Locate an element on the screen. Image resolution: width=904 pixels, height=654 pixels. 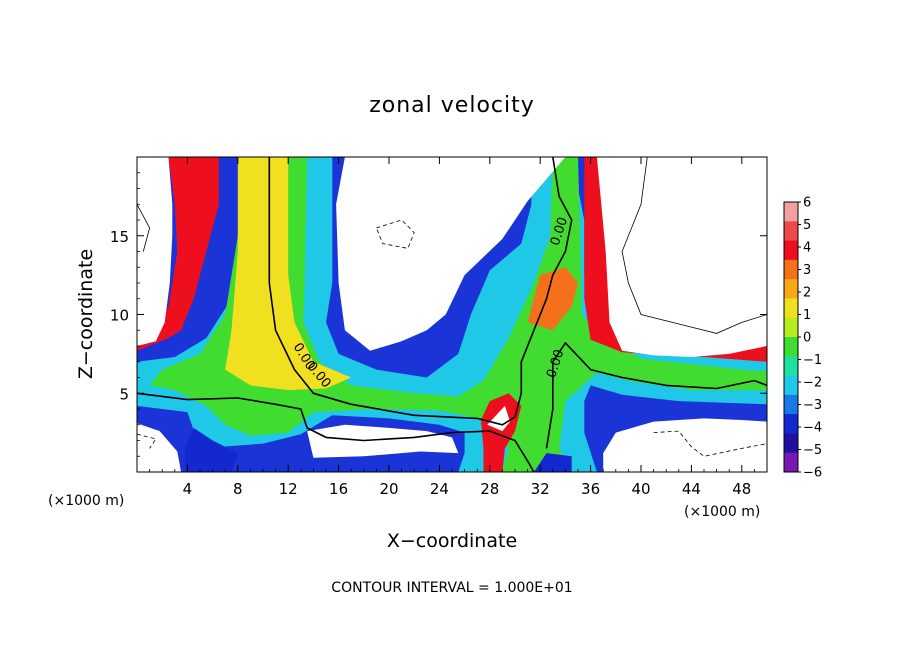
x-tick-label: 12 is located at coordinates (288, 489).